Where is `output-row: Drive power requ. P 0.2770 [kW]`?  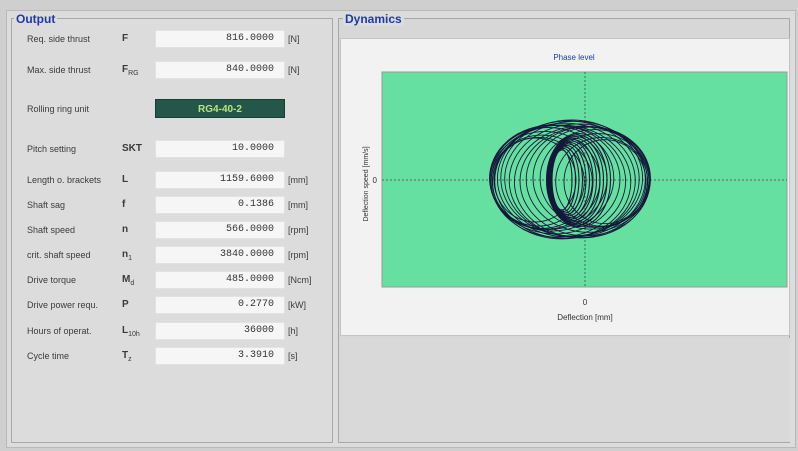 output-row: Drive power requ. P 0.2770 [kW] is located at coordinates (172, 306).